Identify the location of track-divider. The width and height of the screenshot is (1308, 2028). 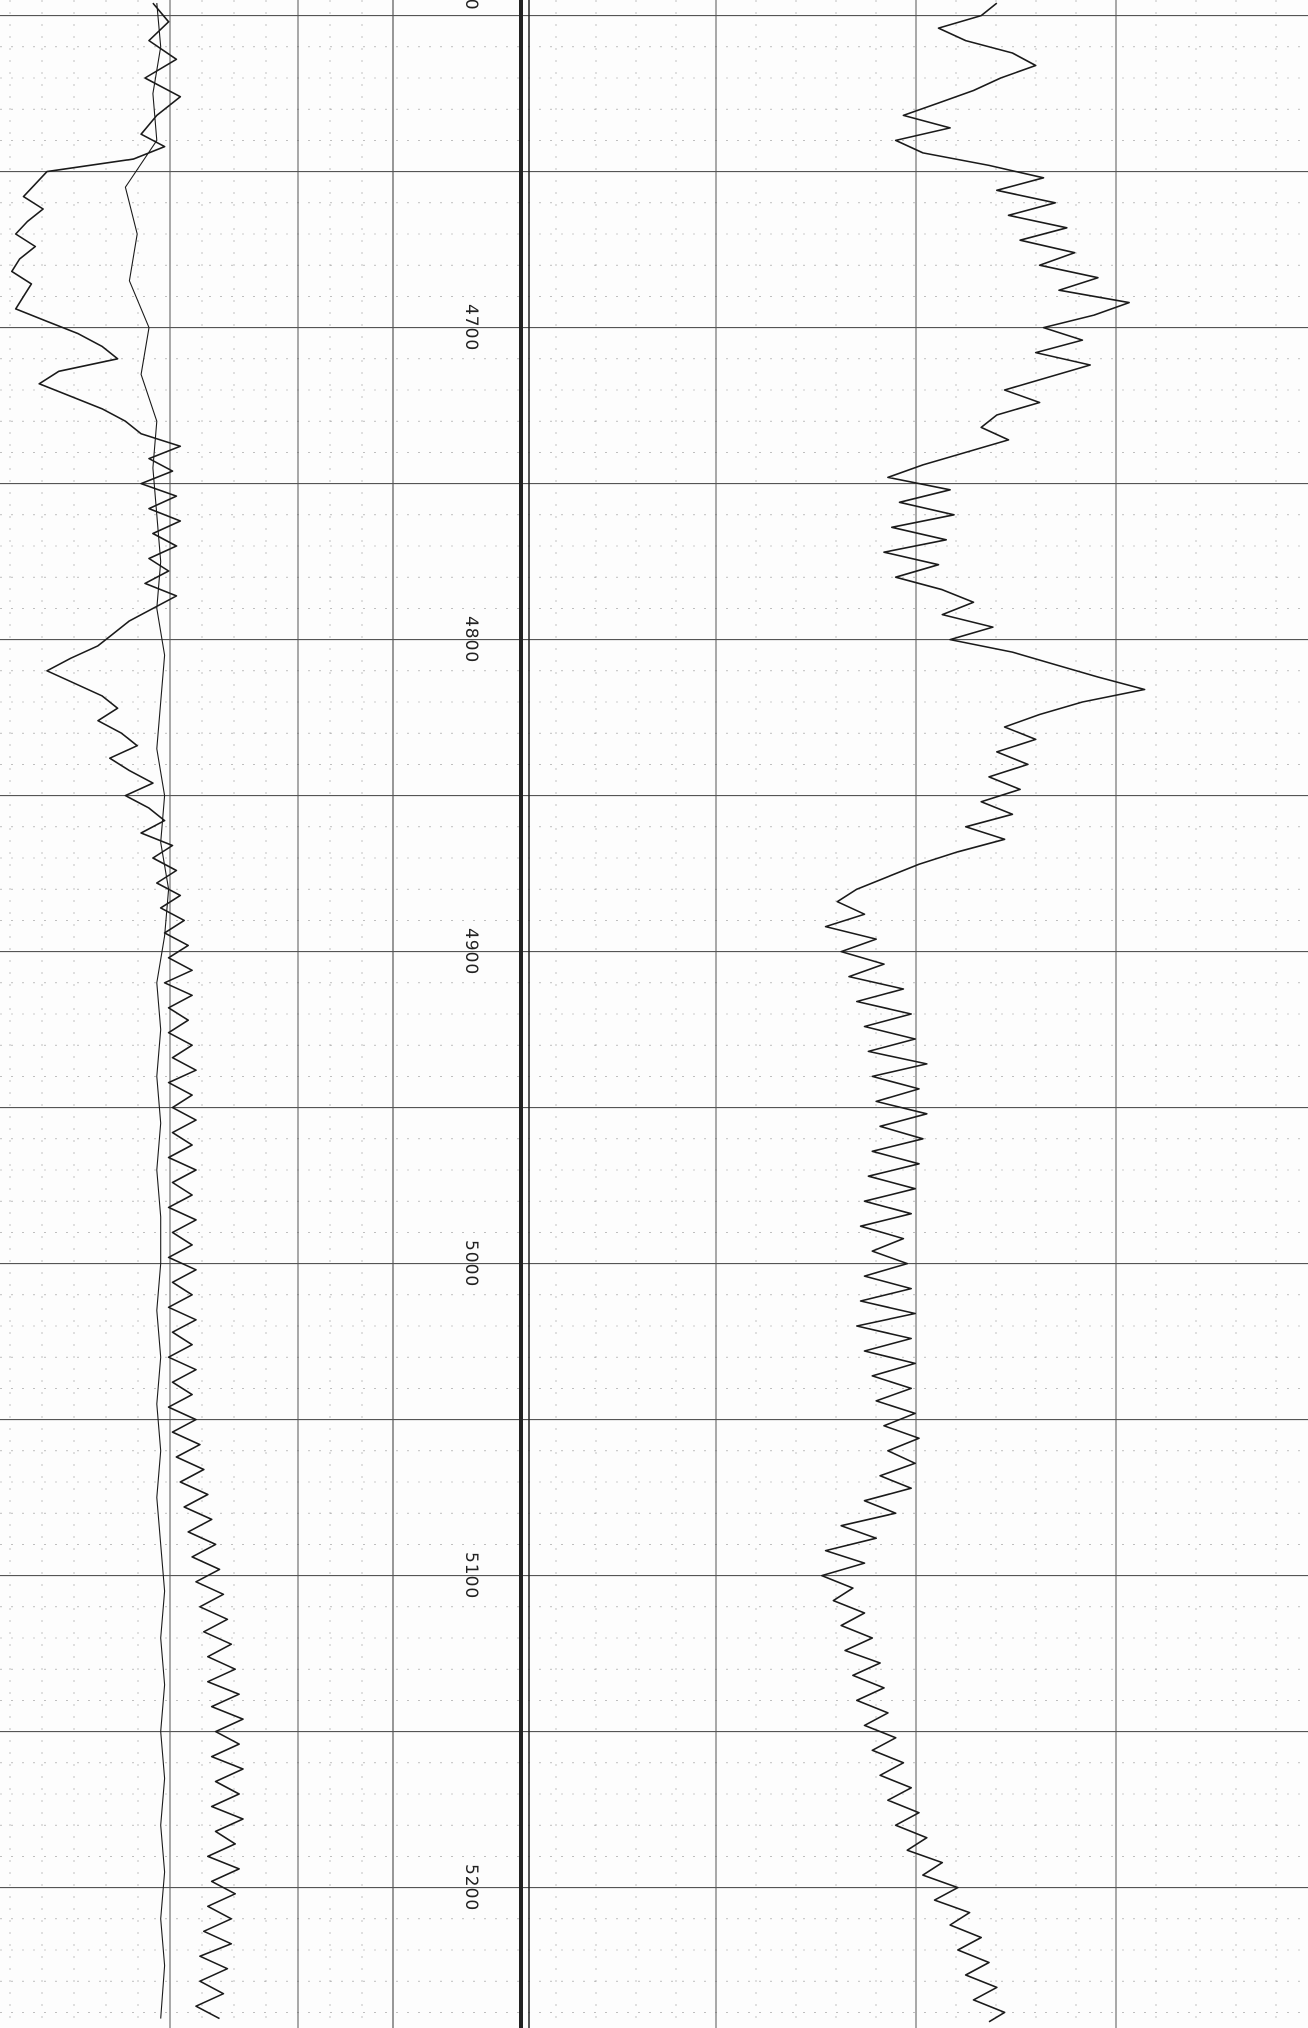
(461, 1014).